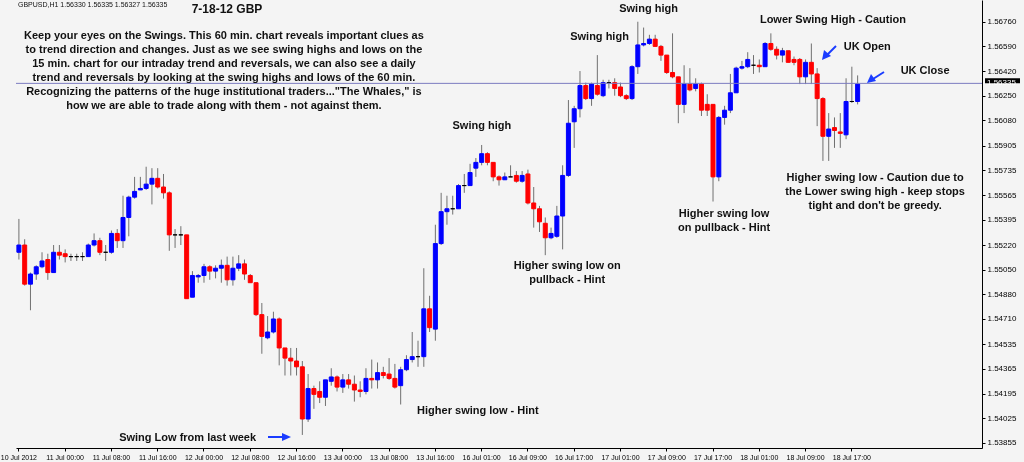 Image resolution: width=1024 pixels, height=462 pixels. What do you see at coordinates (1002, 394) in the screenshot?
I see `y-tick-label: 1.54195` at bounding box center [1002, 394].